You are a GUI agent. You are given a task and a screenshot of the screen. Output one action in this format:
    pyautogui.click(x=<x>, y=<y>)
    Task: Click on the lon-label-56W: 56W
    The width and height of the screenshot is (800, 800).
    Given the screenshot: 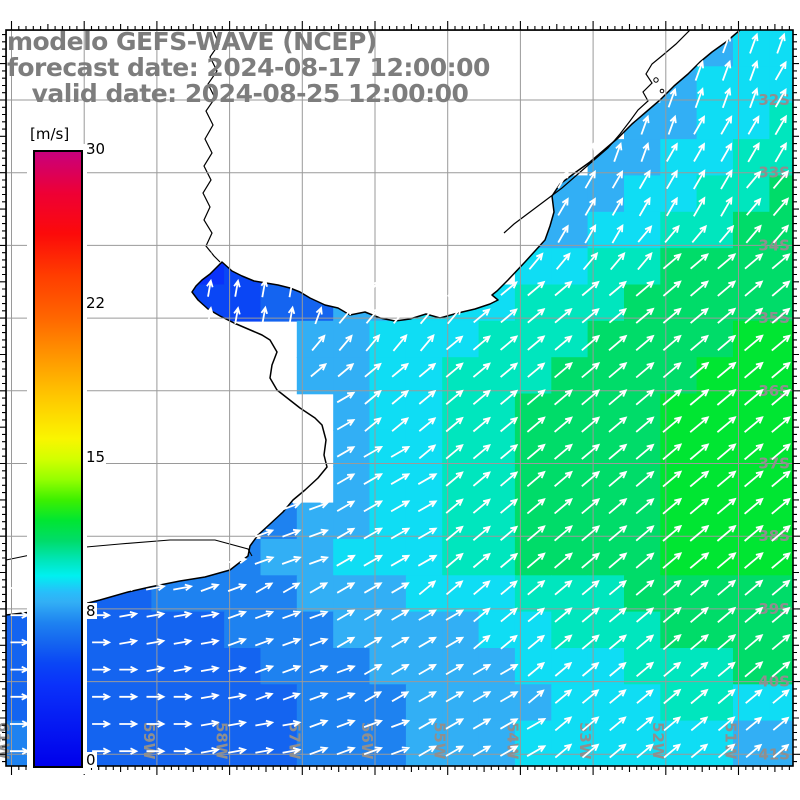 What is the action you would take?
    pyautogui.click(x=367, y=741)
    